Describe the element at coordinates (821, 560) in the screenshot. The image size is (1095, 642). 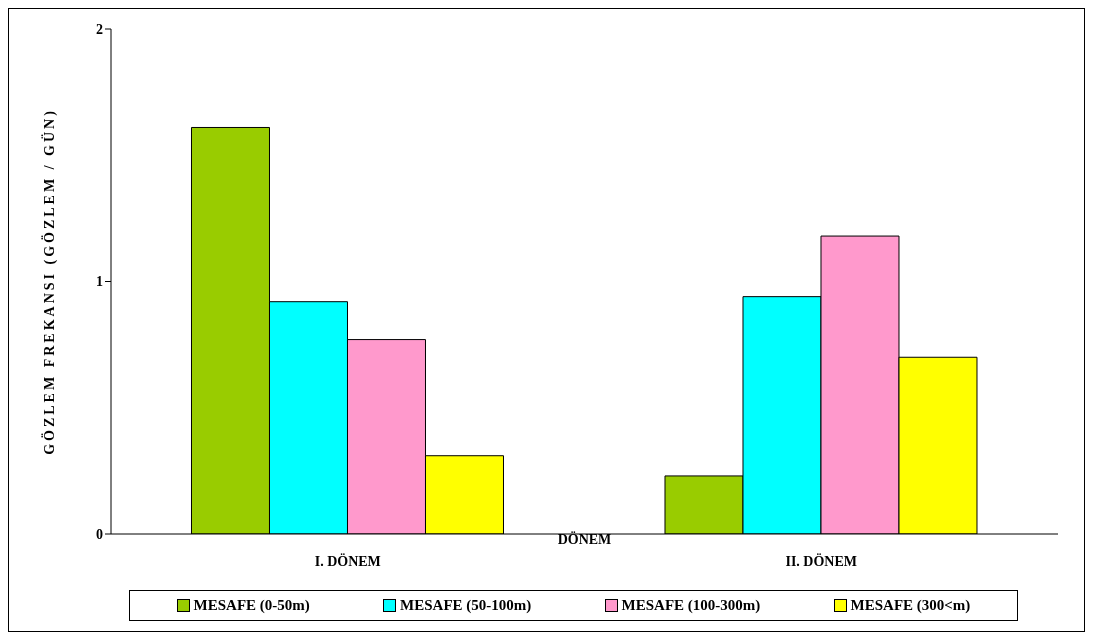
I see `x-tick-label: II. DÖNEM` at that location.